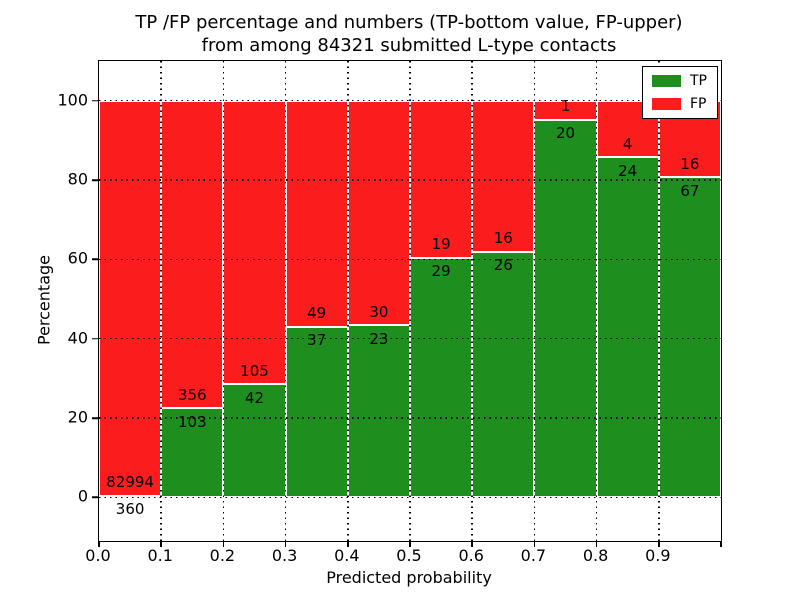  I want to click on y-axis-label: Percentage, so click(44, 300).